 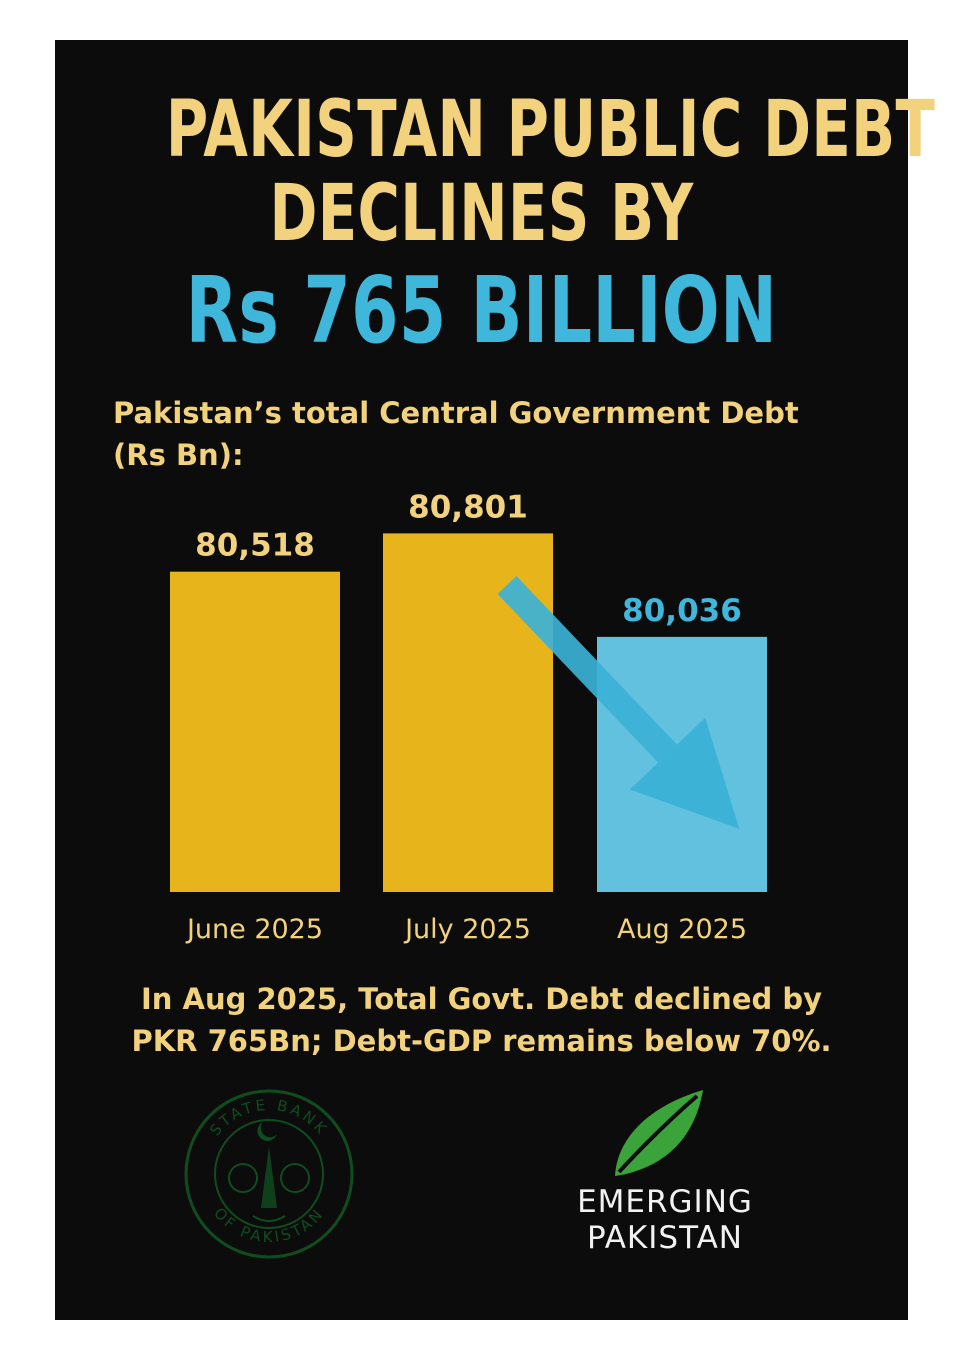 I want to click on bar-july-2025, so click(x=468, y=712).